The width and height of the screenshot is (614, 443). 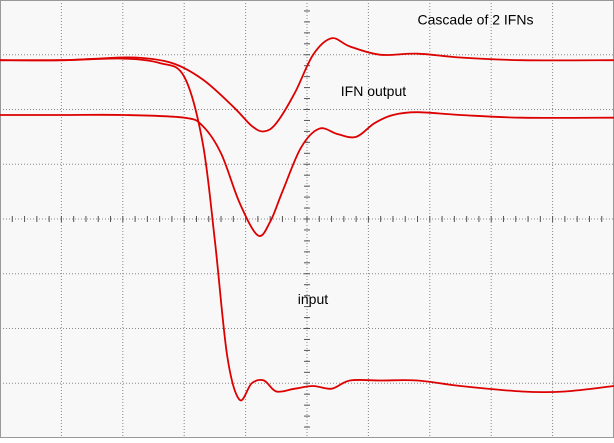 What do you see at coordinates (476, 20) in the screenshot?
I see `trace-label: Cascade of 2 IFNs` at bounding box center [476, 20].